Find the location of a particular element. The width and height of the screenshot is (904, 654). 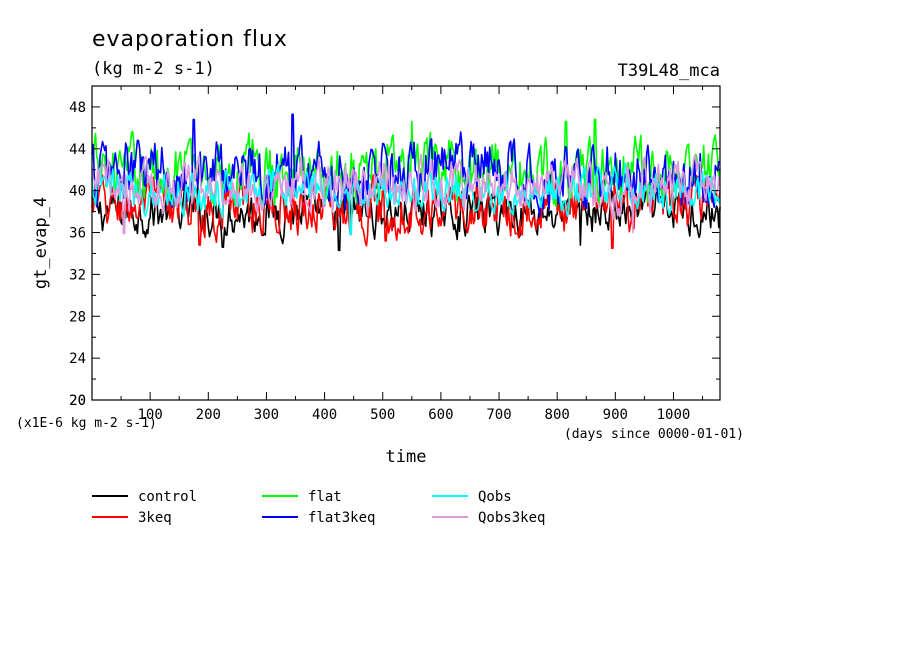

x-tick-label: 800 is located at coordinates (557, 415).